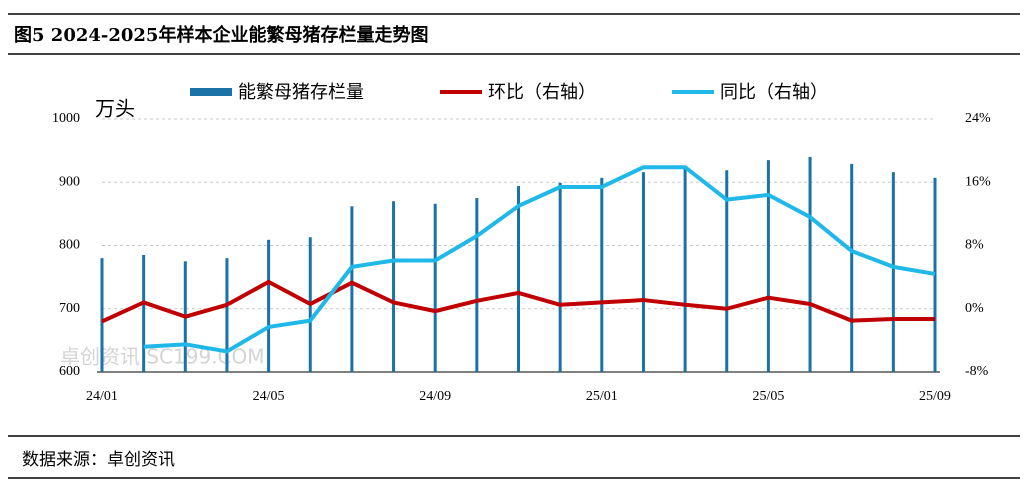 The height and width of the screenshot is (489, 1027). What do you see at coordinates (269, 396) in the screenshot?
I see `x-tick-label: 24/05` at bounding box center [269, 396].